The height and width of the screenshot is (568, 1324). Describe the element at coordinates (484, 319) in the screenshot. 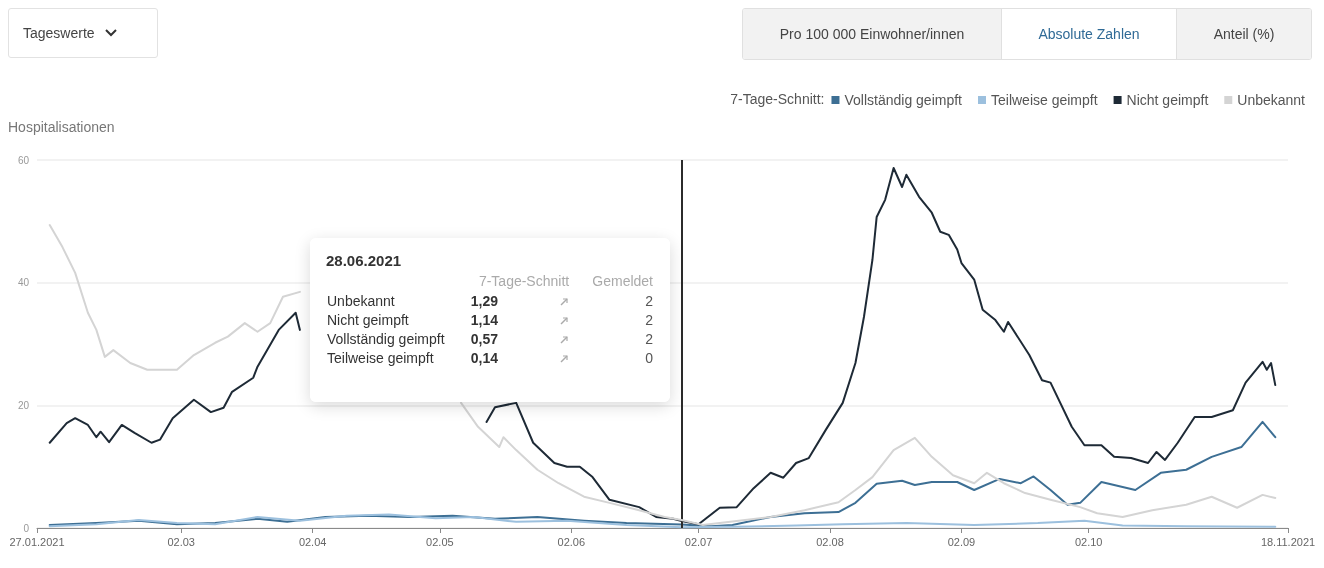

I see `annotation: 1,14` at that location.